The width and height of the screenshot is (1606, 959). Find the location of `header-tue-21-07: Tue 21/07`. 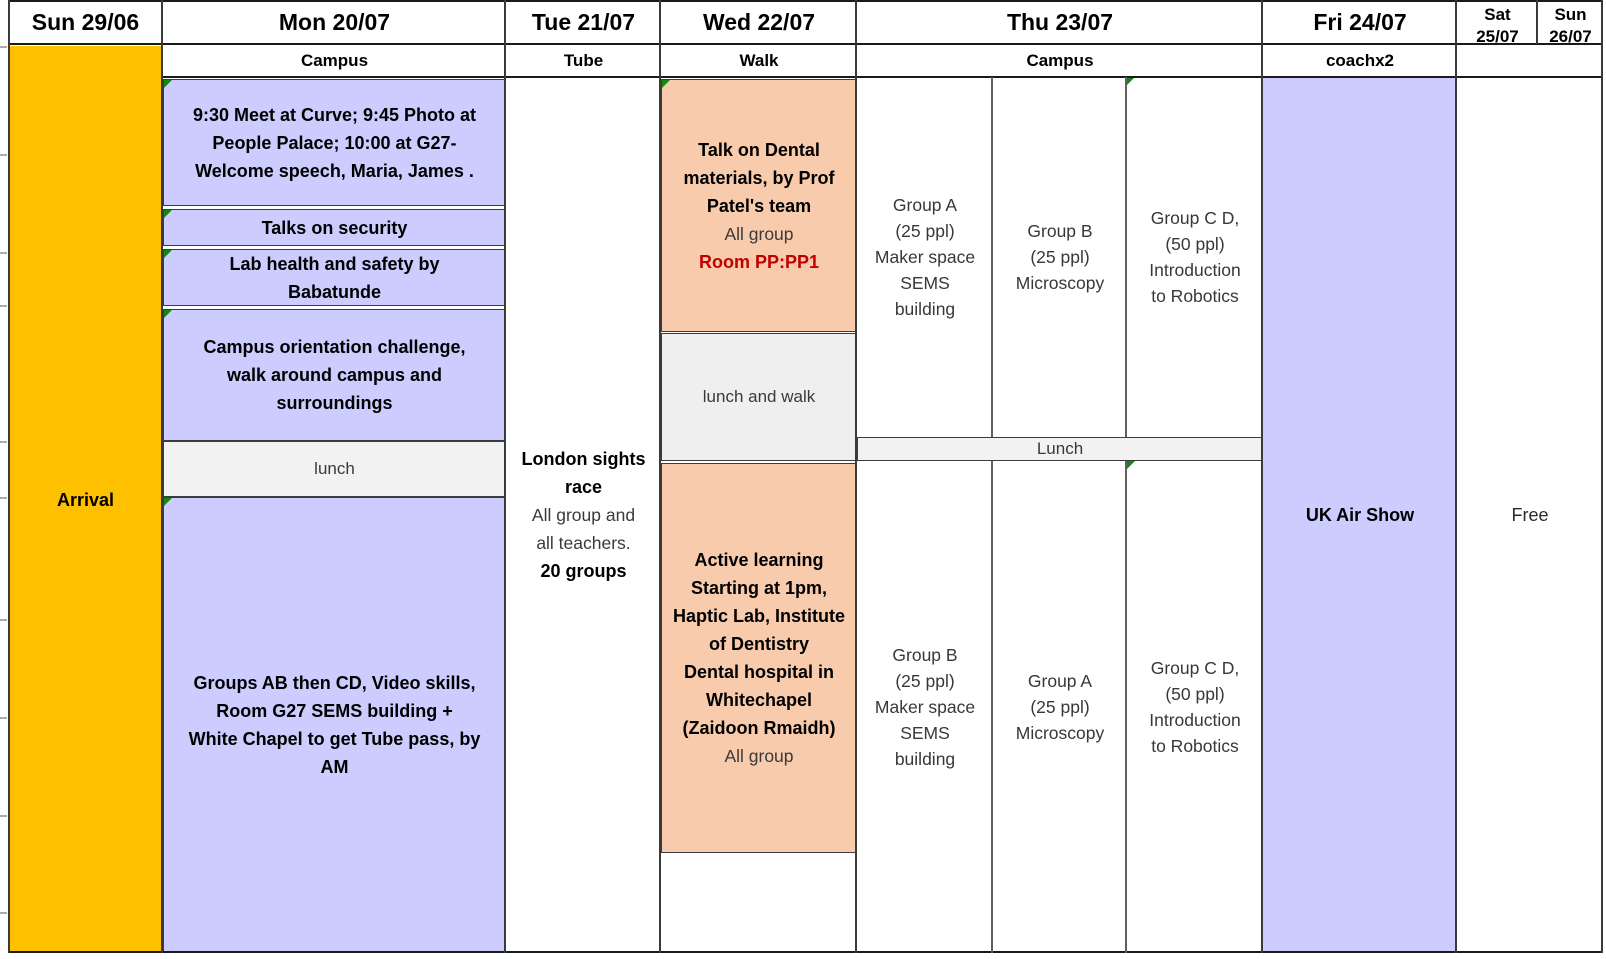

header-tue-21-07: Tue 21/07 is located at coordinates (583, 21).